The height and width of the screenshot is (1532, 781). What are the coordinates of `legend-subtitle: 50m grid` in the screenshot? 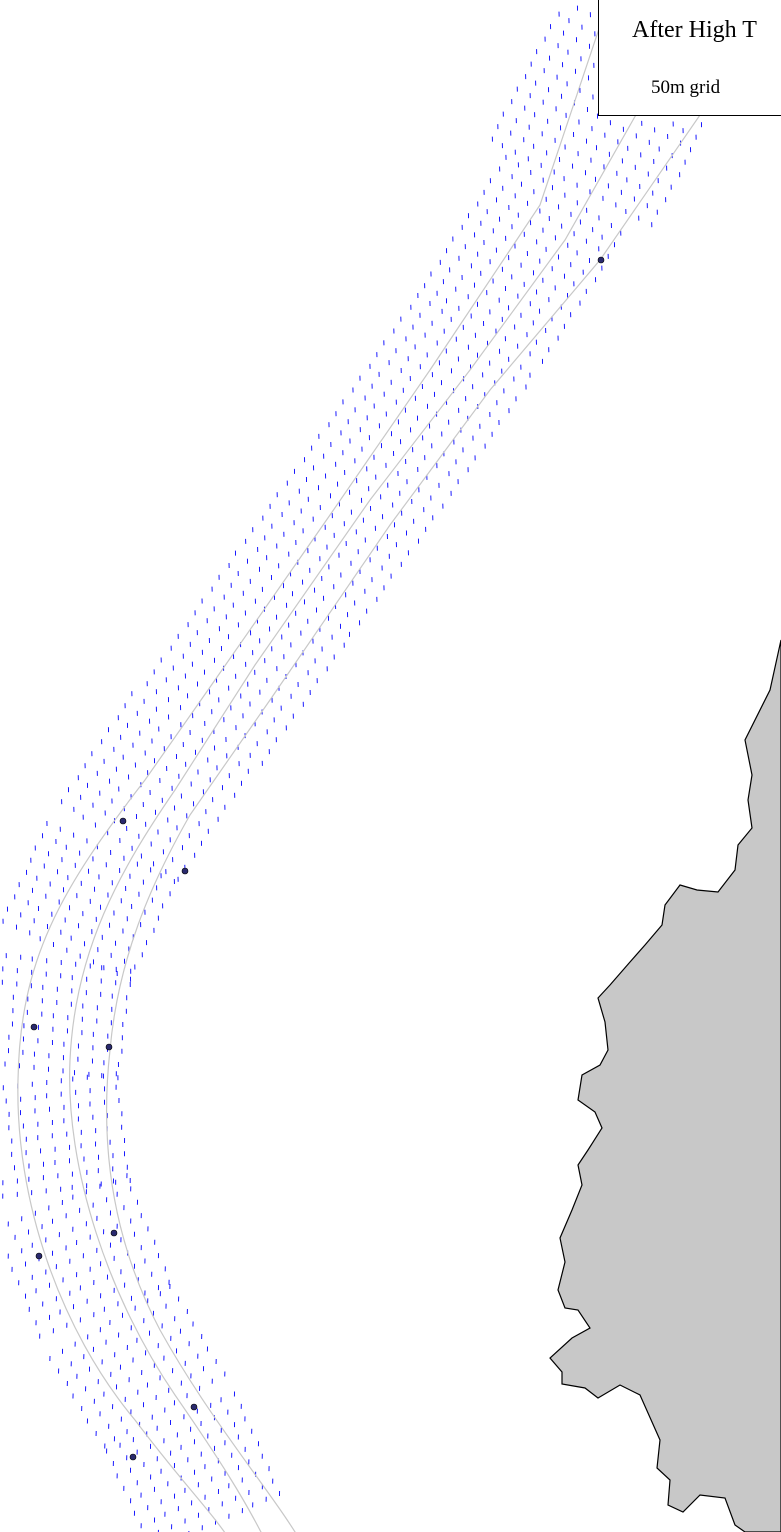 It's located at (686, 87).